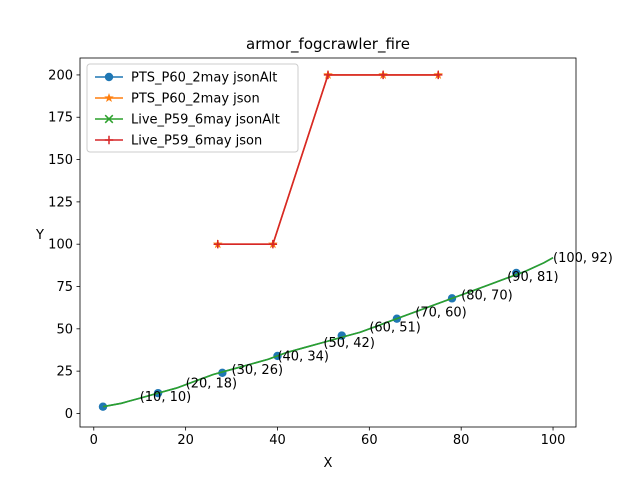 The height and width of the screenshot is (480, 640). Describe the element at coordinates (60, 202) in the screenshot. I see `y-tick-label: 125` at that location.